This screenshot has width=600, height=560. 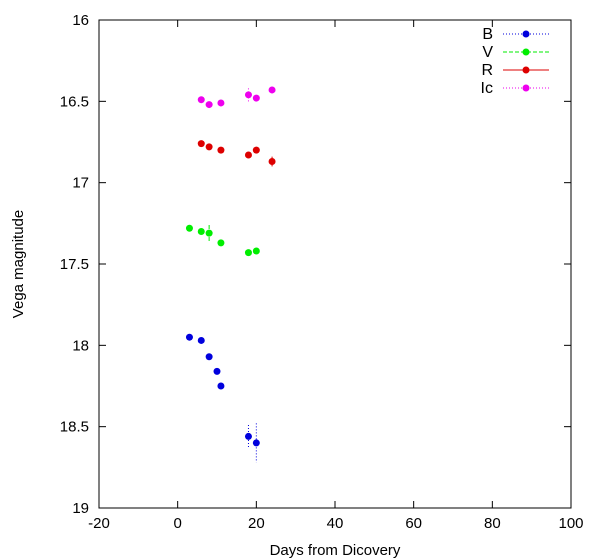 What do you see at coordinates (256, 523) in the screenshot?
I see `x-tick-label: 20` at bounding box center [256, 523].